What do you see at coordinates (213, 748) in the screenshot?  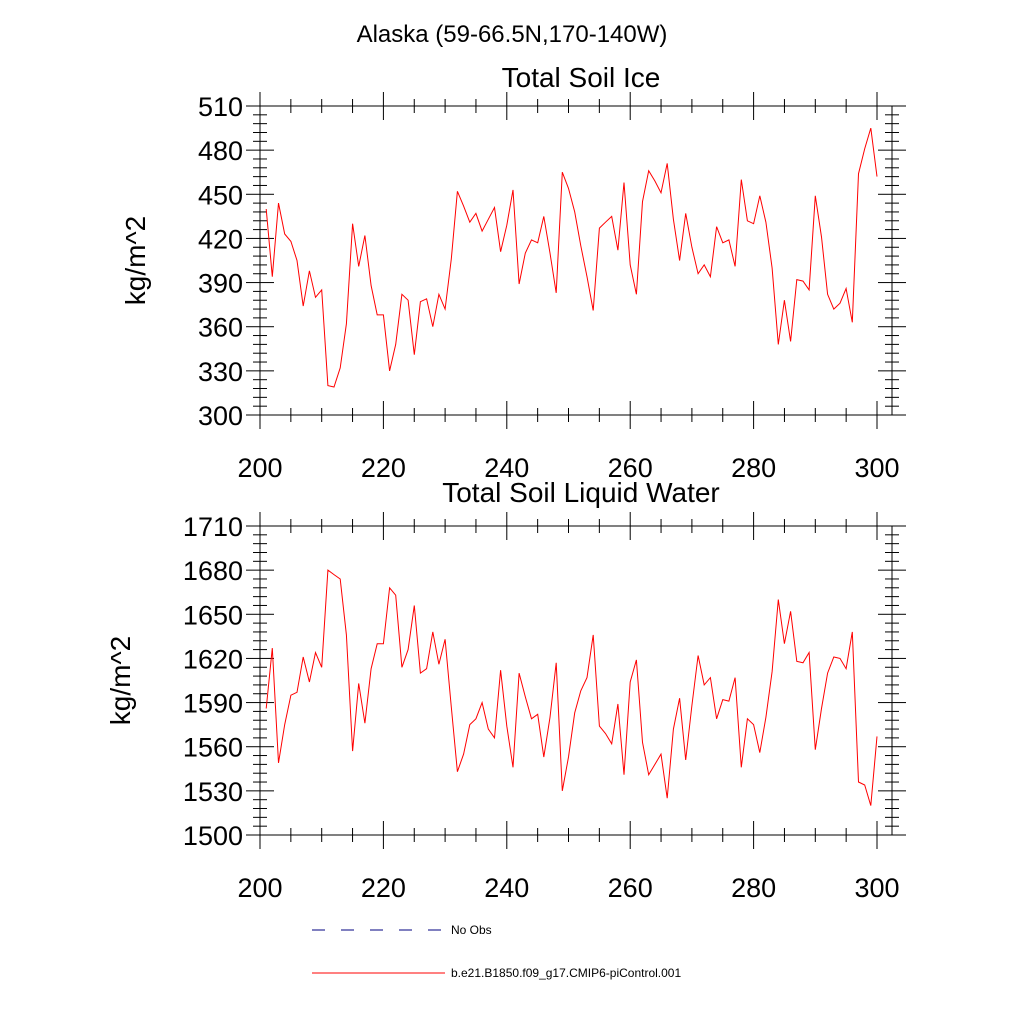 I see `y-tick-label: 1560` at bounding box center [213, 748].